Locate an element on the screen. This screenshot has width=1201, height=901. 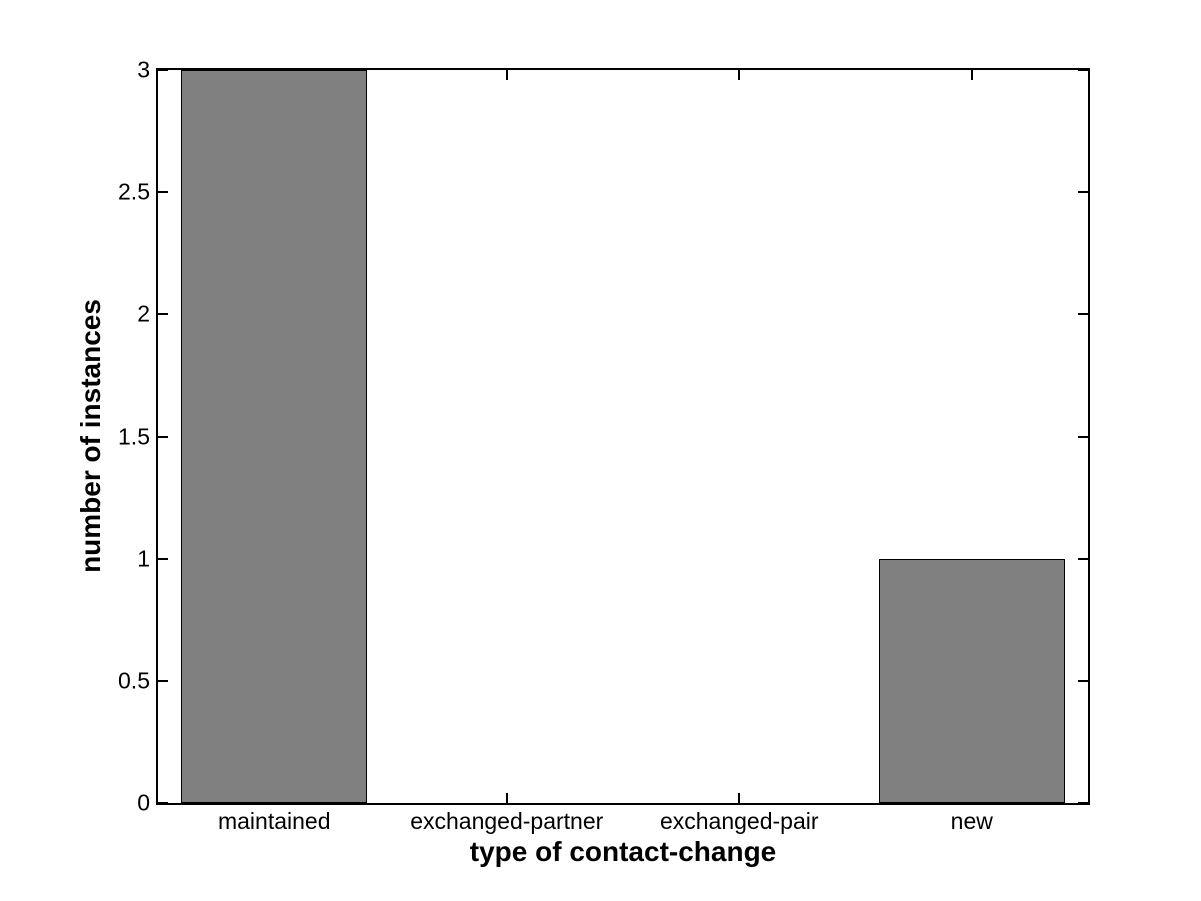
y-tick-label: 0.5 is located at coordinates (134, 680).